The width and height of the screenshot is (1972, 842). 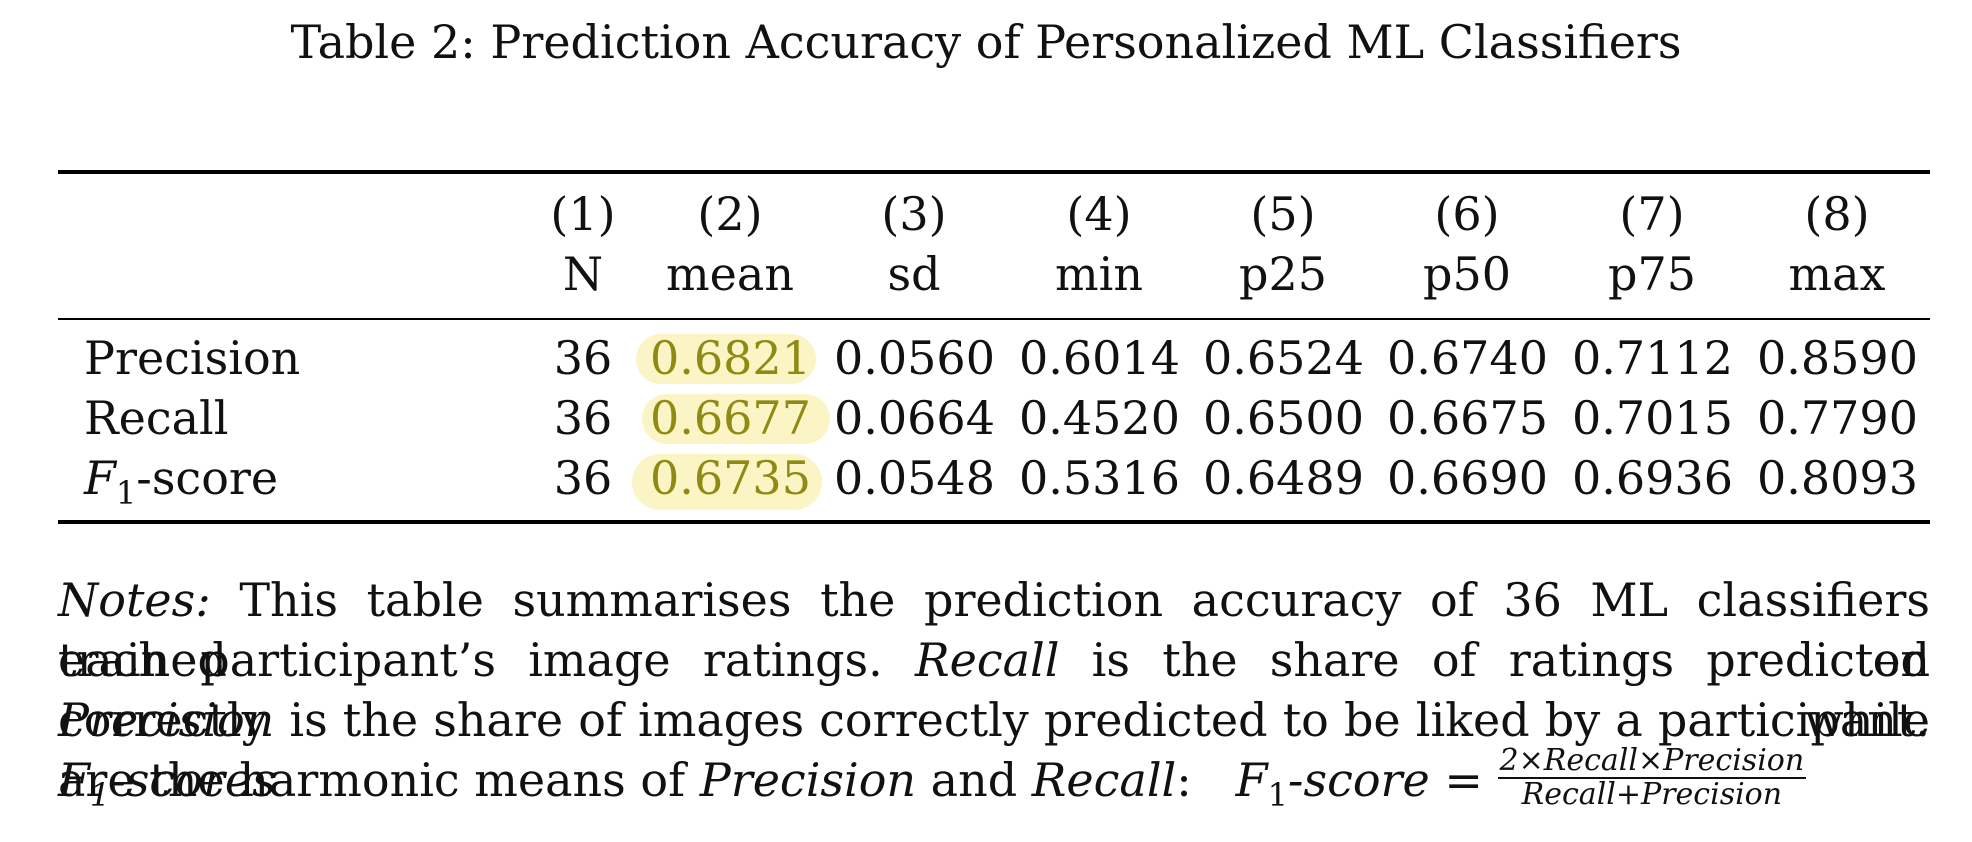 What do you see at coordinates (994, 522) in the screenshot?
I see `table-bottom-rule` at bounding box center [994, 522].